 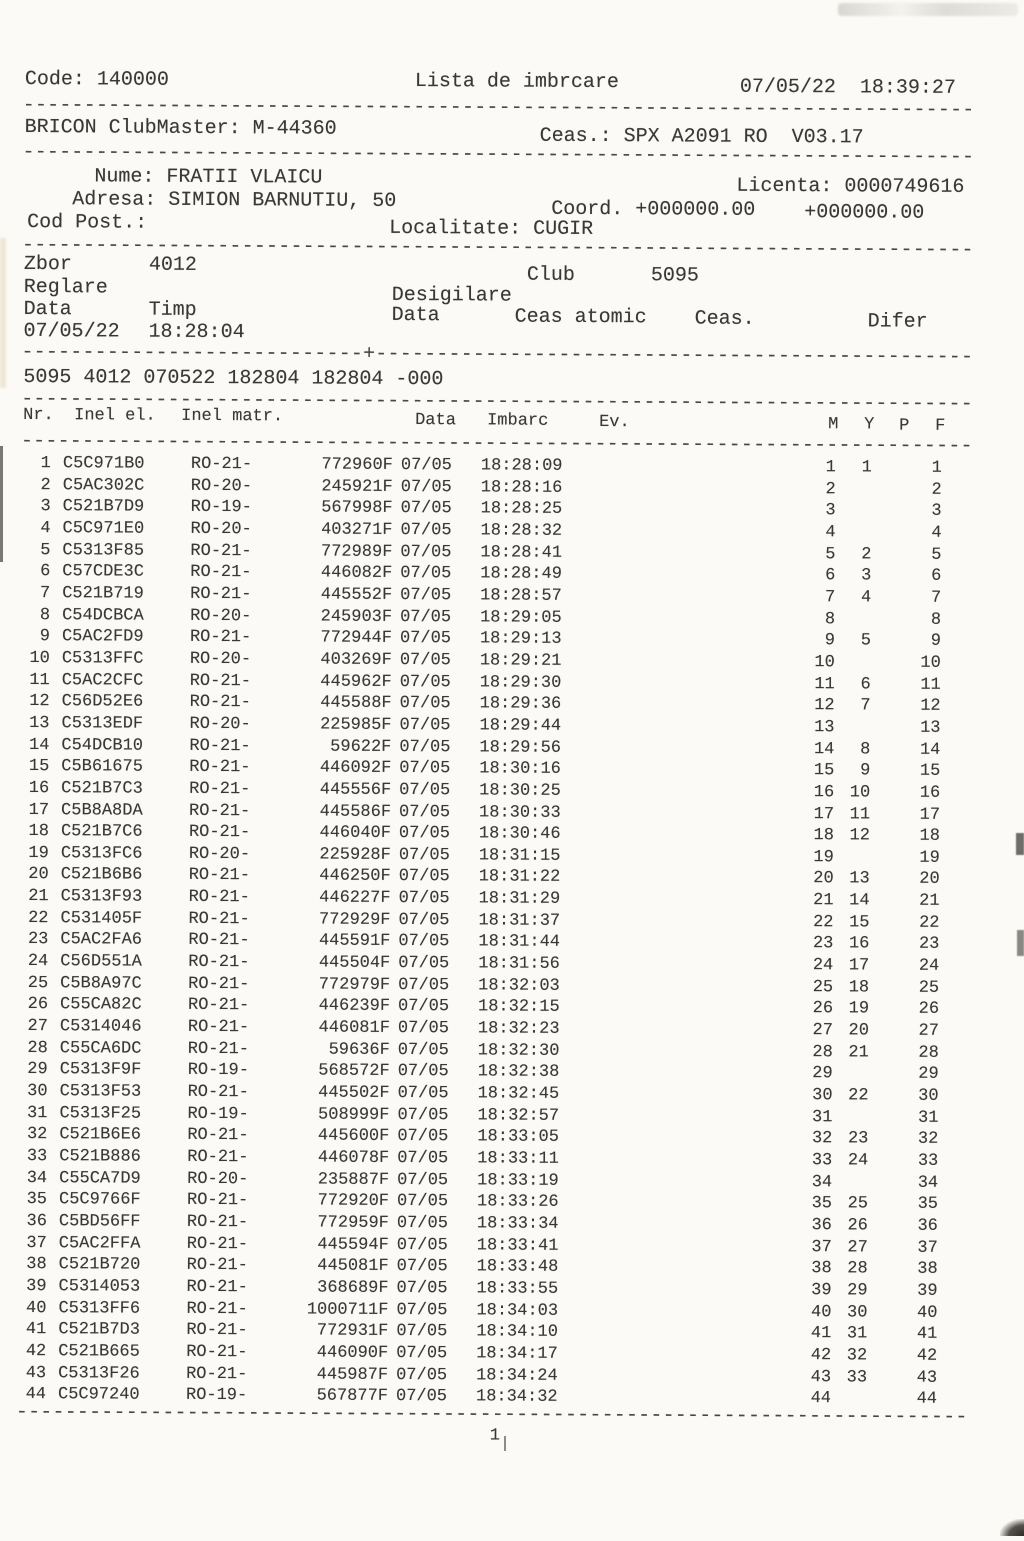 What do you see at coordinates (865, 771) in the screenshot?
I see `cell-y: 9` at bounding box center [865, 771].